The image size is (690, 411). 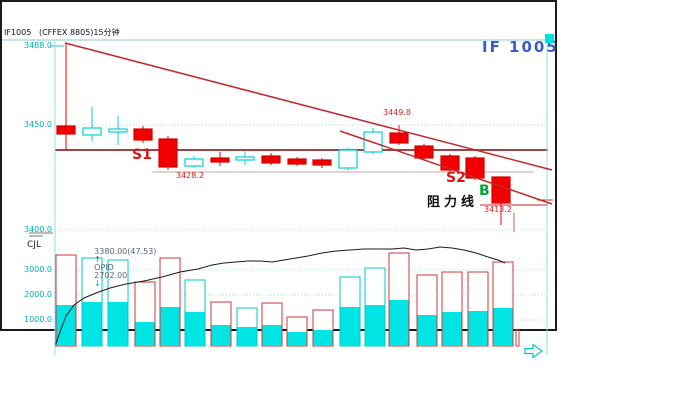 I want to click on volume-axis-label-1000: 1000.0, so click(x=38, y=319).